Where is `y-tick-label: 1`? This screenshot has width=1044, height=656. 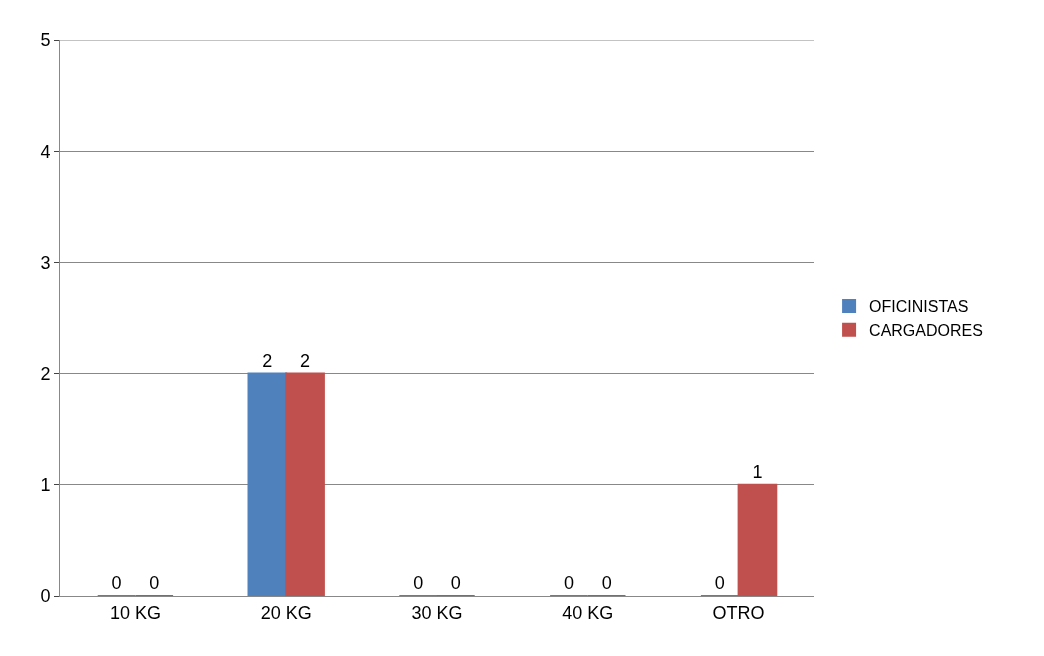
y-tick-label: 1 is located at coordinates (45, 485).